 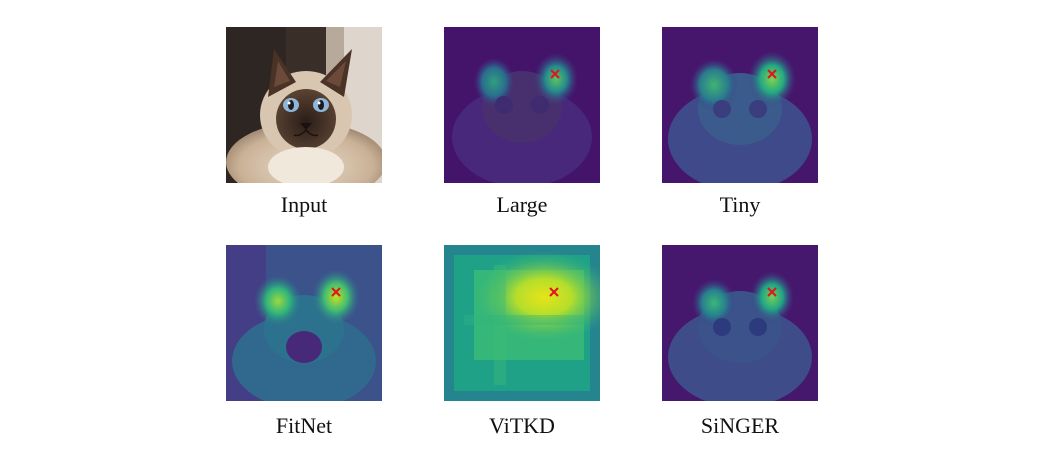 I want to click on panel-singer, so click(x=740, y=323).